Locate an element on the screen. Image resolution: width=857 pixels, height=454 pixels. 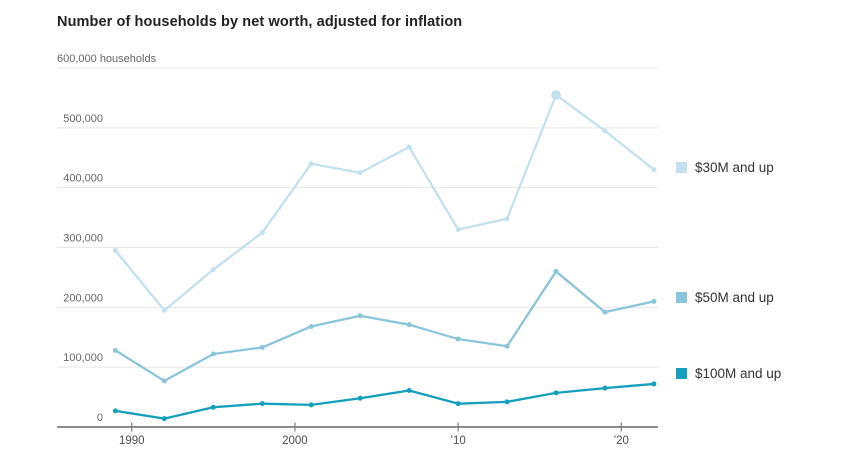
legend-item-100m-and-up: $100M and up is located at coordinates (728, 373).